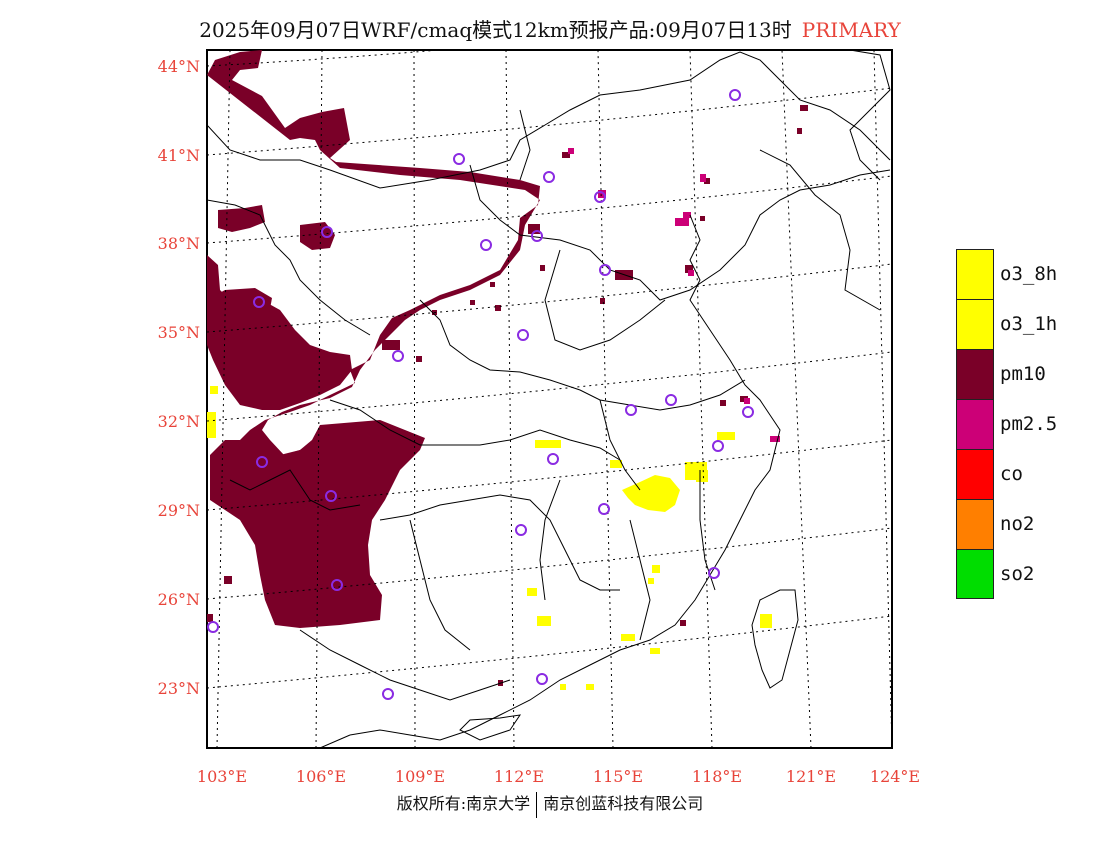 The height and width of the screenshot is (850, 1100). Describe the element at coordinates (537, 804) in the screenshot. I see `footer-separator` at that location.